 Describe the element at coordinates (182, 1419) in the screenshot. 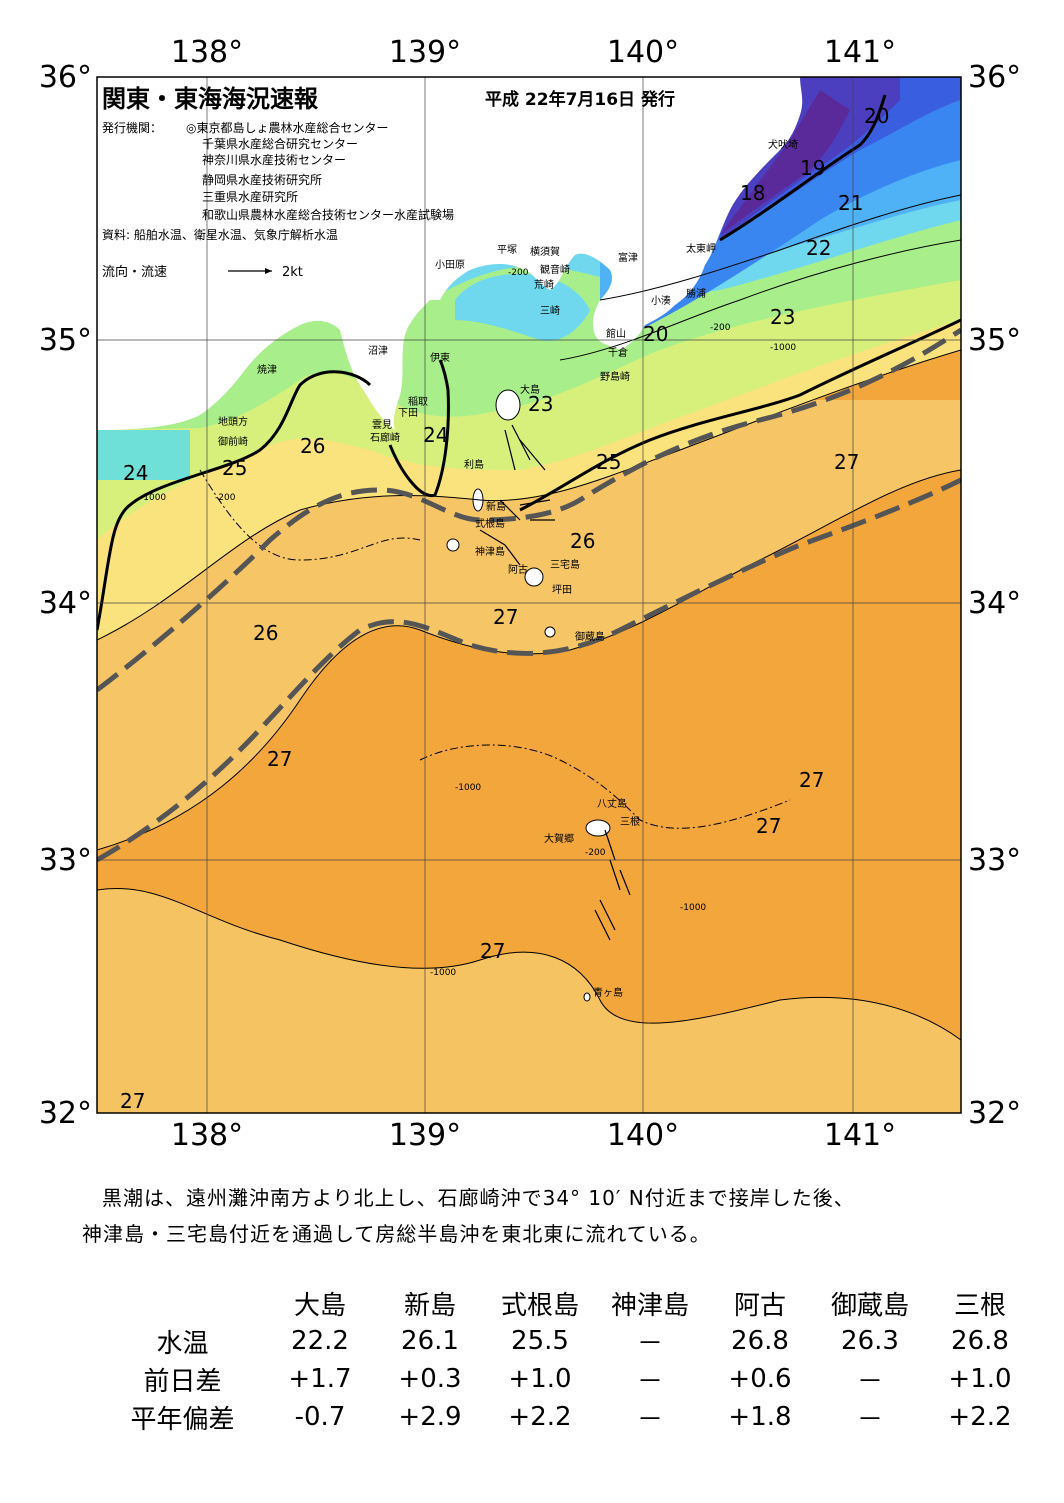

I see `row-label: 平年偏差` at that location.